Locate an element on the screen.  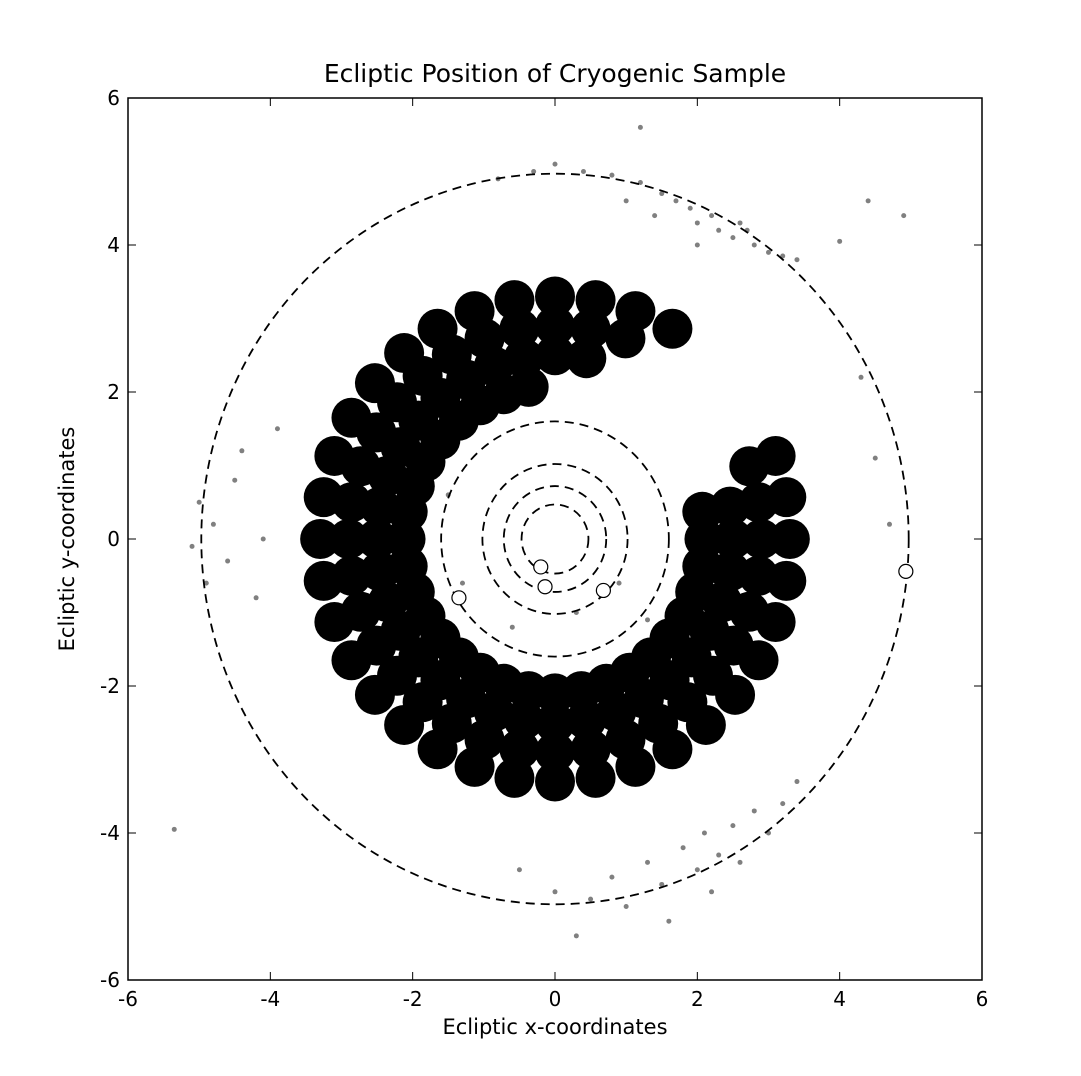
y-tick-label: 2 is located at coordinates (113, 392).